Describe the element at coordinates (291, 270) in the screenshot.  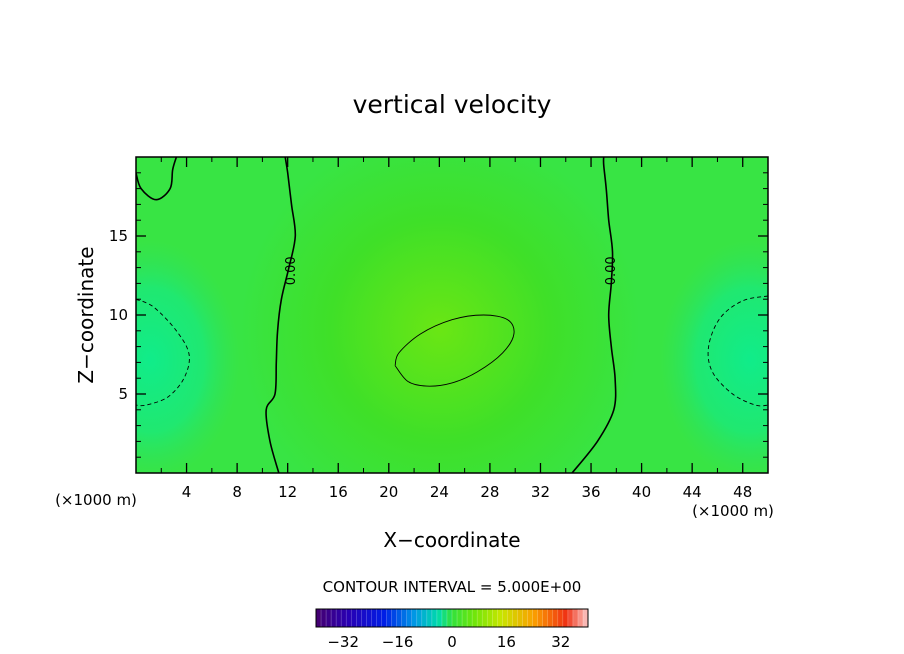
I see `contour-label-0: 0.00` at that location.